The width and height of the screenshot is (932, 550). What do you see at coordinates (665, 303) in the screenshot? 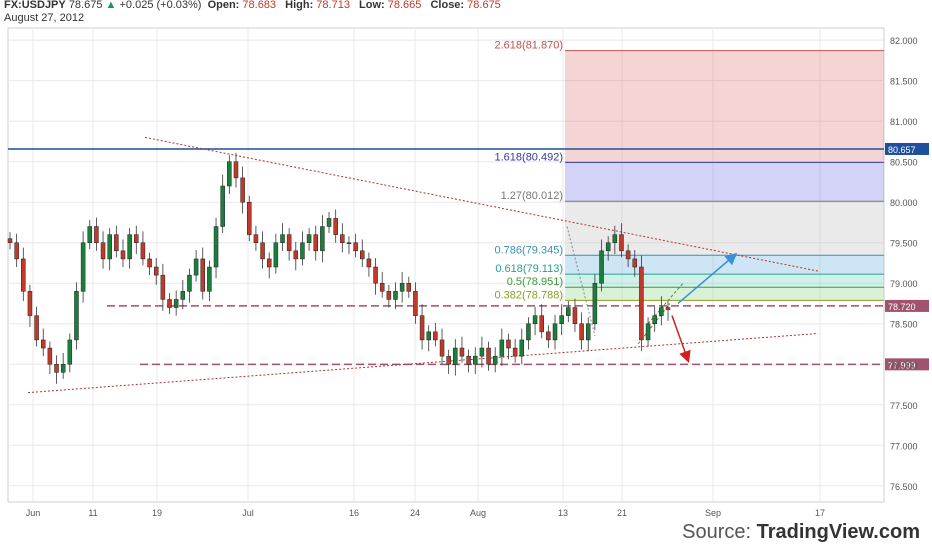
I see `channel-line` at bounding box center [665, 303].